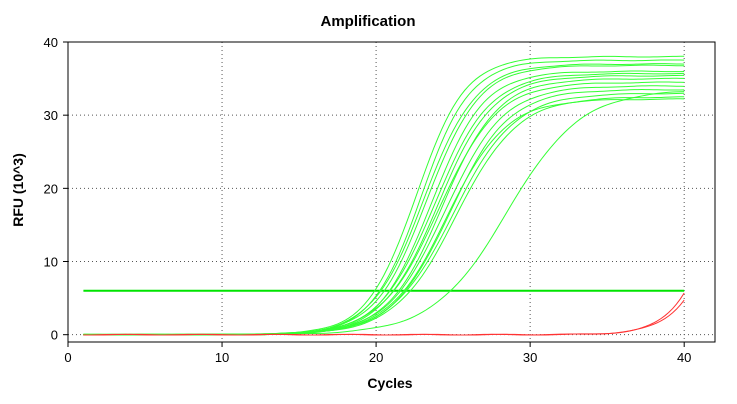  I want to click on x-tick-label: 0, so click(67, 357).